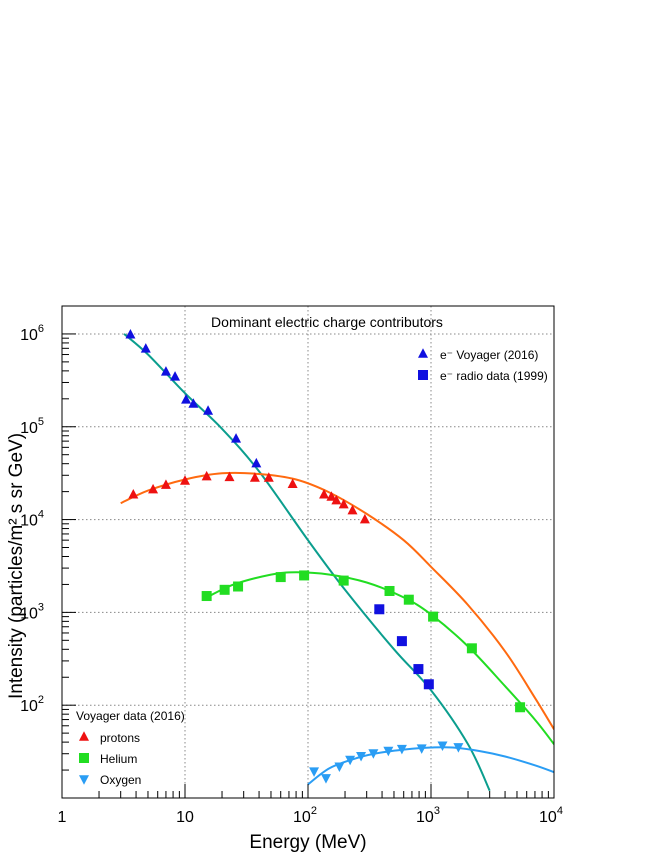  Describe the element at coordinates (32, 519) in the screenshot. I see `y-tick-label: 10⁴` at that location.